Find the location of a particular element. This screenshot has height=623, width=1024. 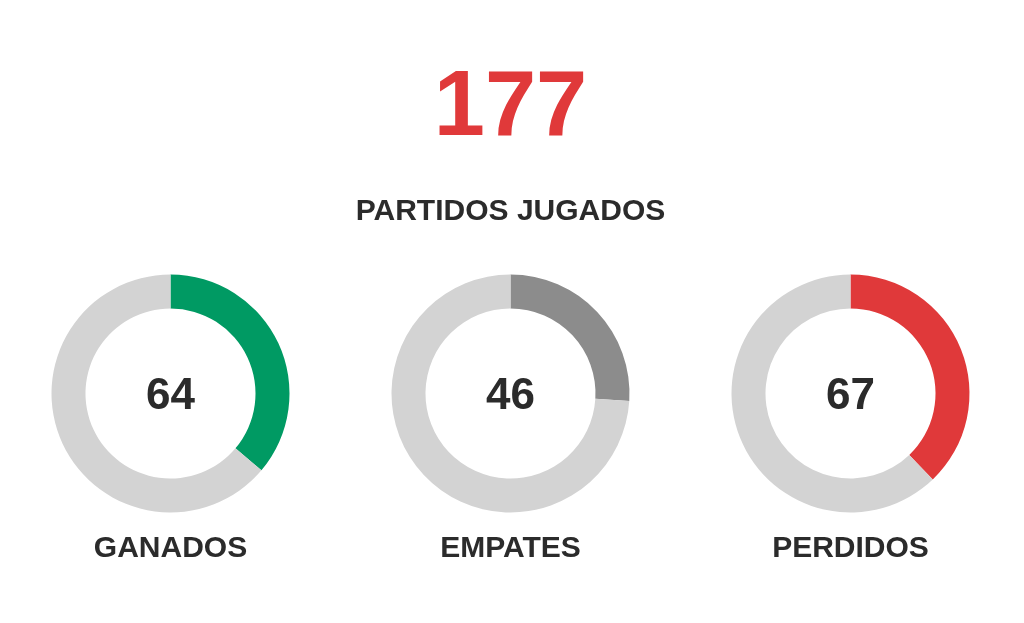

data-label: 46 is located at coordinates (510, 393).